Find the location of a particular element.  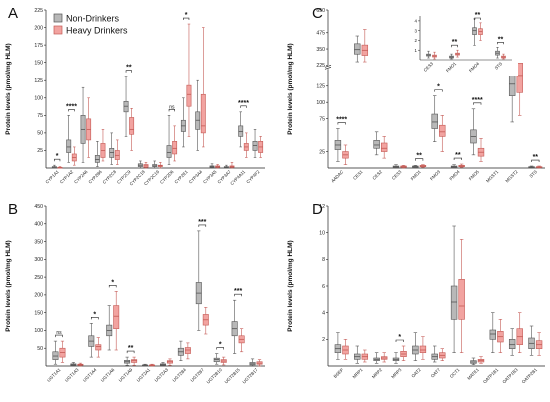

axis-break-mark is located at coordinates (328, 68).